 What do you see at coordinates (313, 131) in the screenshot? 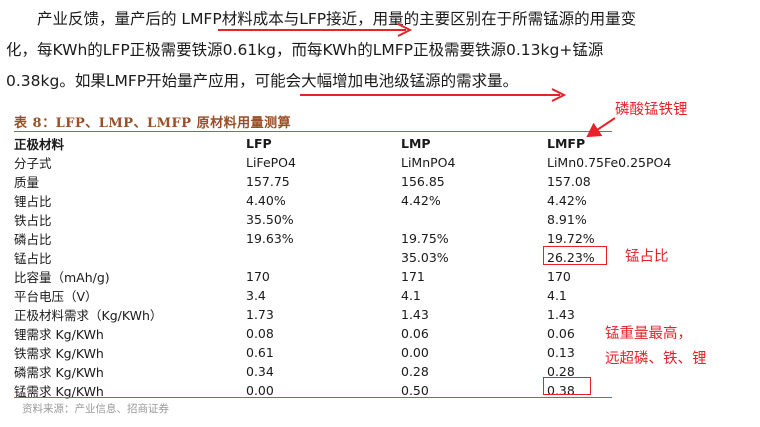
I see `table-top-rule` at bounding box center [313, 131].